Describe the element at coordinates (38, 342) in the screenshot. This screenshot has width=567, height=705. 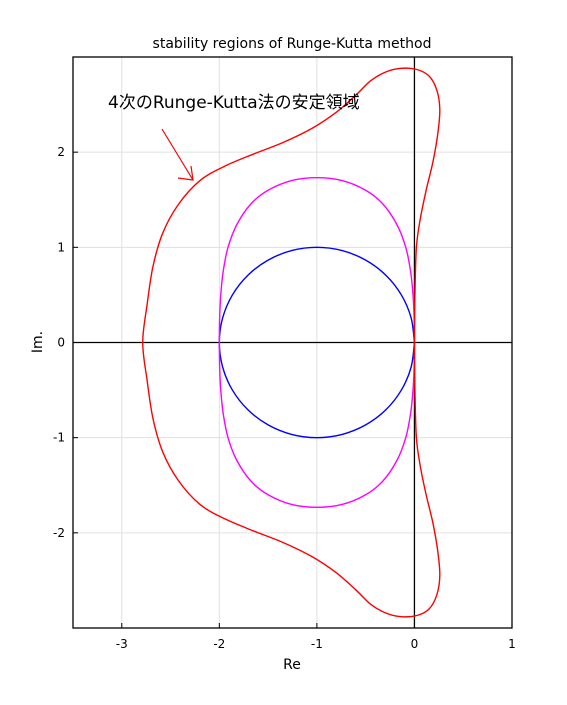
I see `y-axis-label: Im.` at that location.